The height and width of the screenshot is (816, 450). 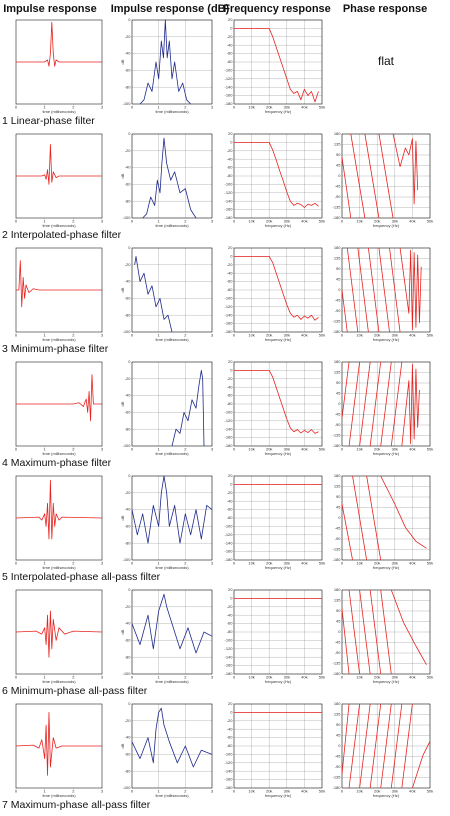 What do you see at coordinates (228, 665) in the screenshot?
I see `y-tick-label: -160` at bounding box center [228, 665].